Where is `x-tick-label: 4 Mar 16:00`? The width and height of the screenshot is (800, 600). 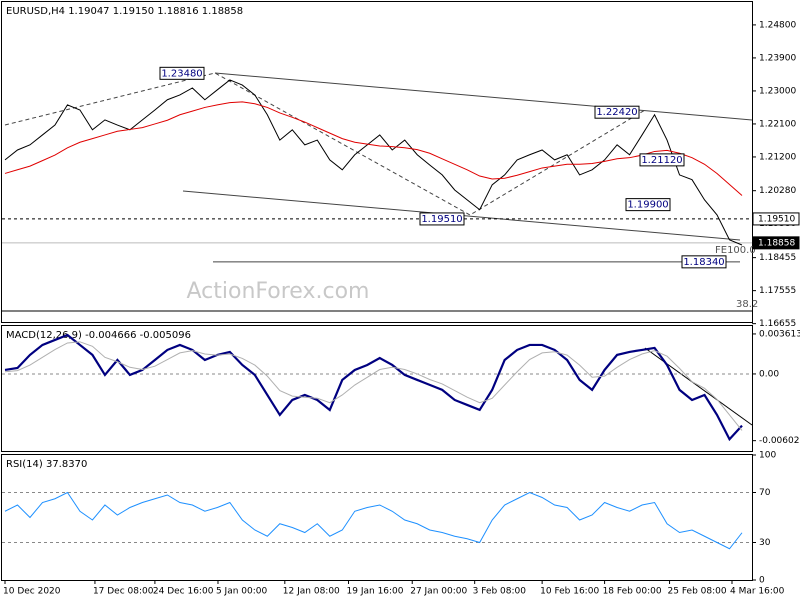
x-tick-label: 4 Mar 16:00 is located at coordinates (757, 592).